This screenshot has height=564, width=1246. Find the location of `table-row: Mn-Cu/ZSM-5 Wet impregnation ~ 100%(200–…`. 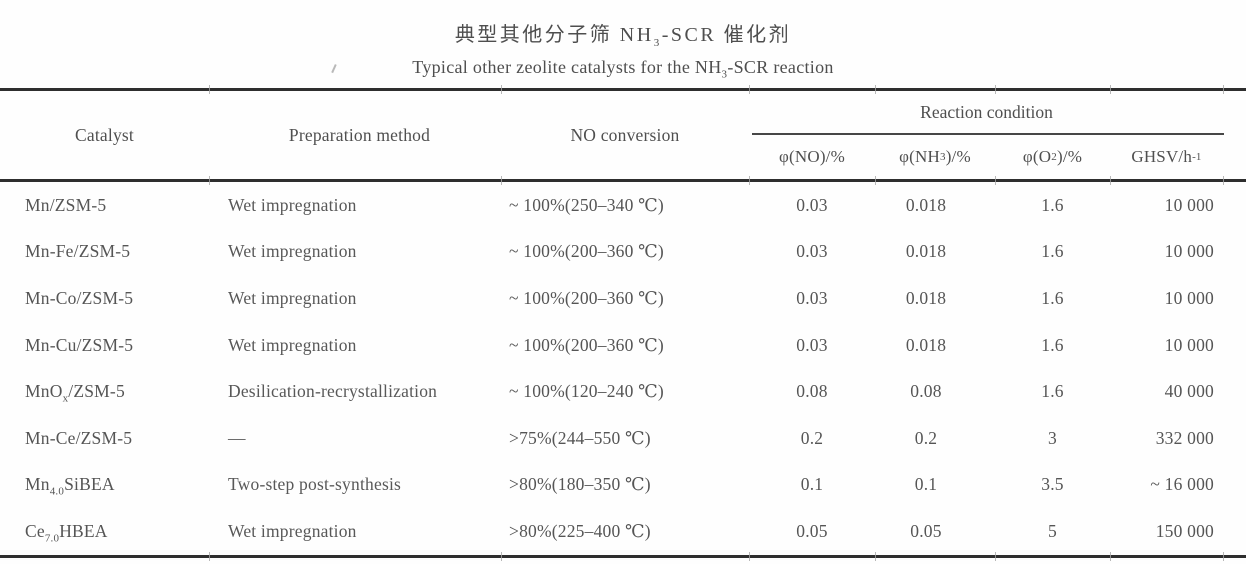

table-row: Mn-Cu/ZSM-5 Wet impregnation ~ 100%(200–… is located at coordinates (623, 345).